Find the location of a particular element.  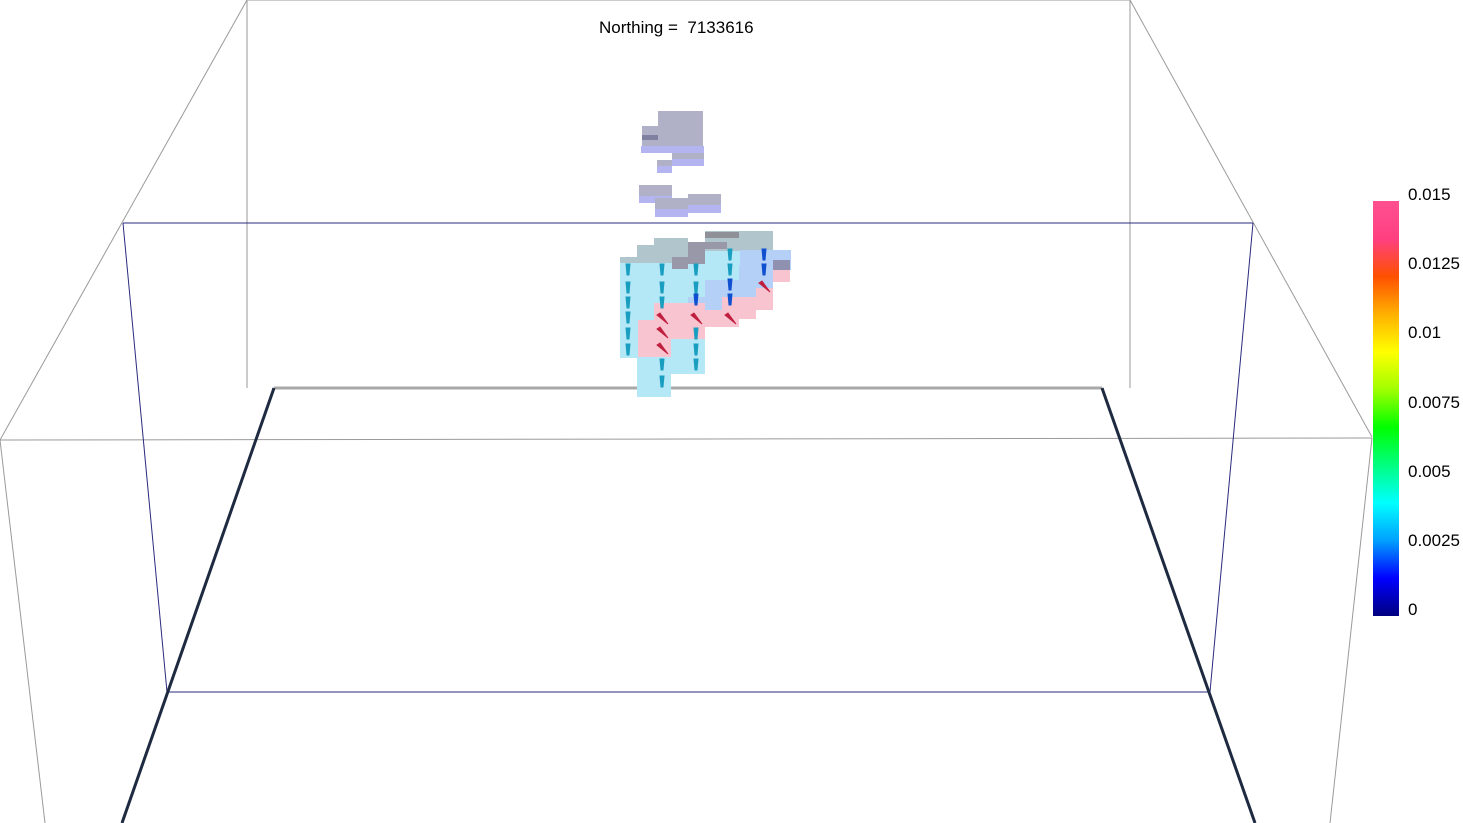

model-cells is located at coordinates (705, 254).